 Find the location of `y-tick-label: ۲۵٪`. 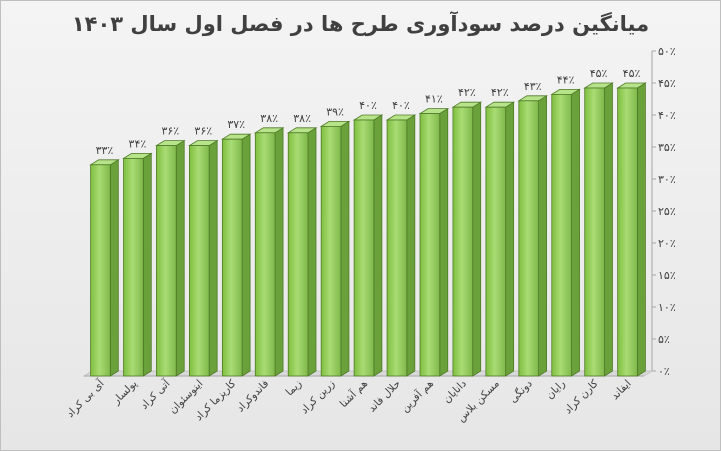

y-tick-label: ۲۵٪ is located at coordinates (667, 211).